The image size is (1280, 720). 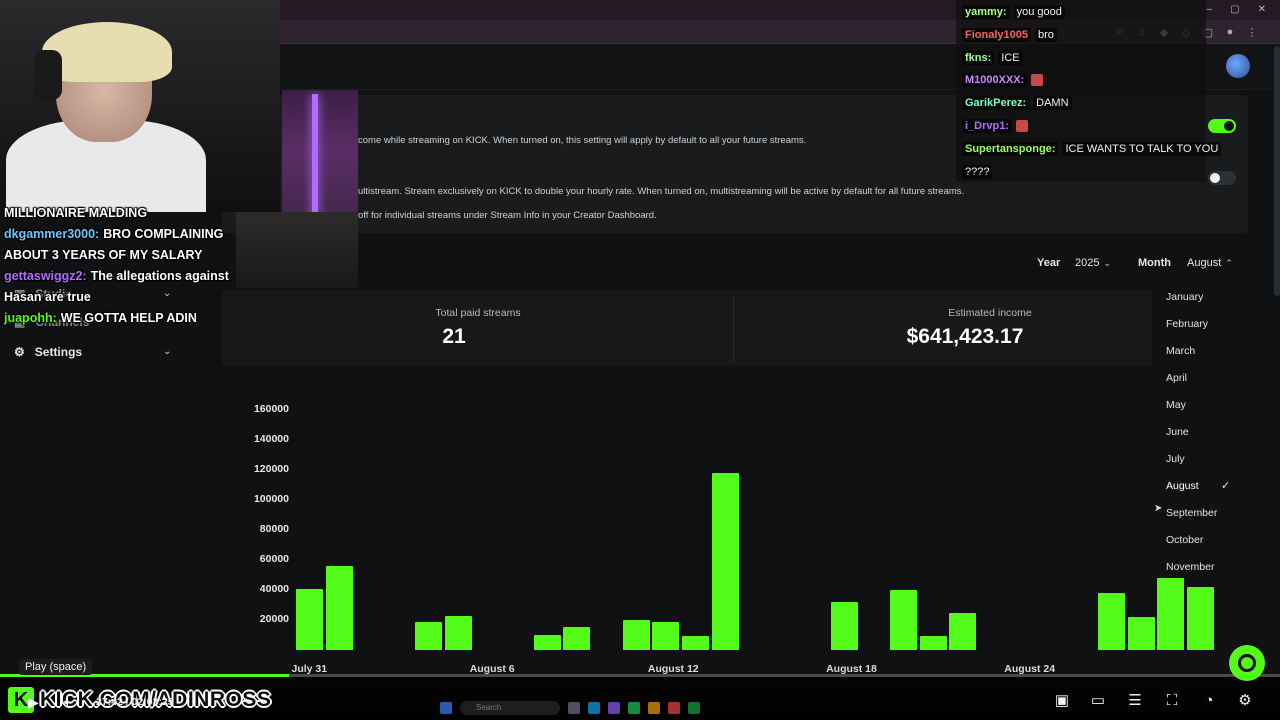 I want to click on y-tick-label: 140000, so click(x=271, y=439).